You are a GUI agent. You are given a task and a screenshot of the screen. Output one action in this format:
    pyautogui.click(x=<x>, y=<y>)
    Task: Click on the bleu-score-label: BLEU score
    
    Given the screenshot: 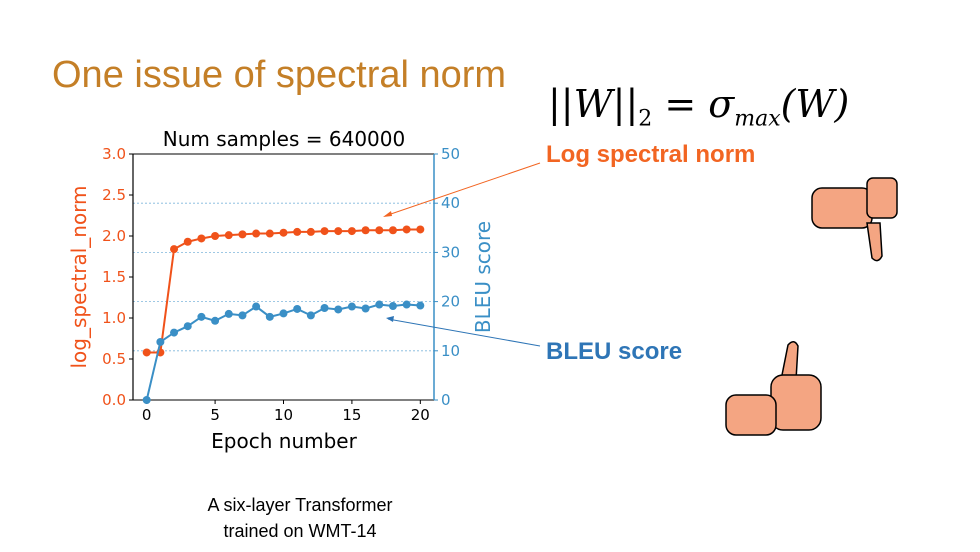 What is the action you would take?
    pyautogui.click(x=614, y=351)
    